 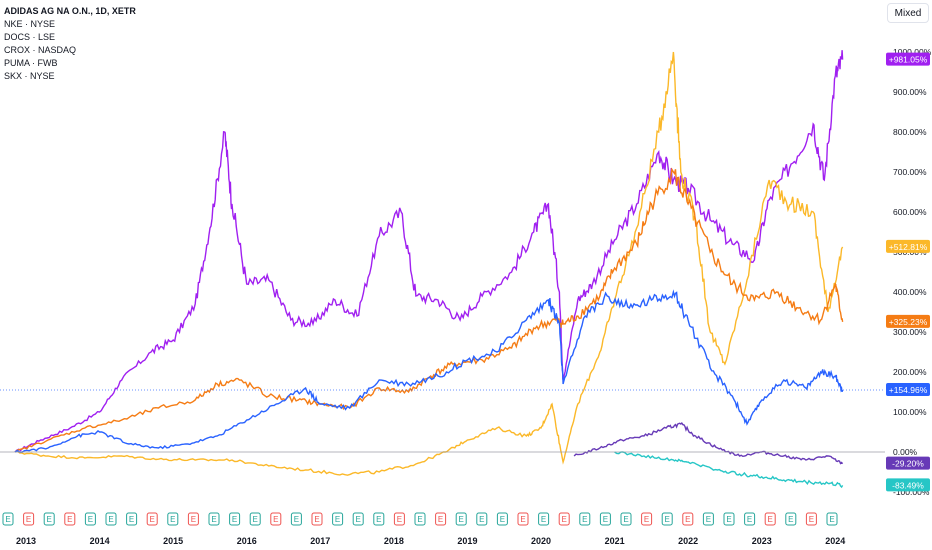 I want to click on scale-mode-button: Mixed, so click(x=908, y=13).